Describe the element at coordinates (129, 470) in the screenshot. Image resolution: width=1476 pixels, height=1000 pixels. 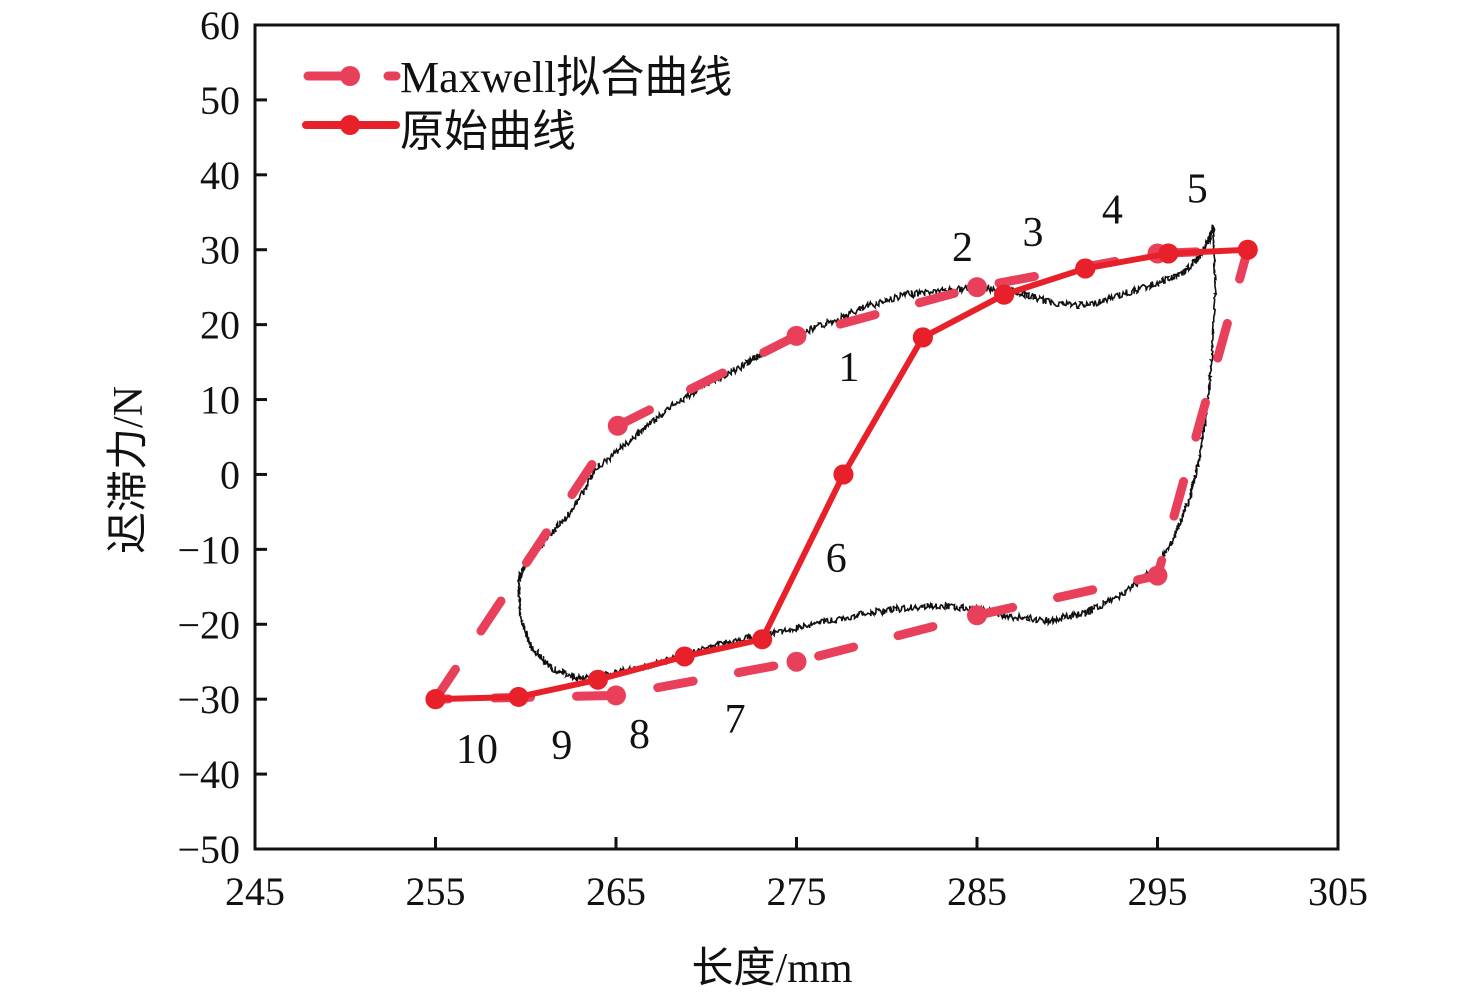
I see `y-axis-title: 迟滞力/N` at that location.